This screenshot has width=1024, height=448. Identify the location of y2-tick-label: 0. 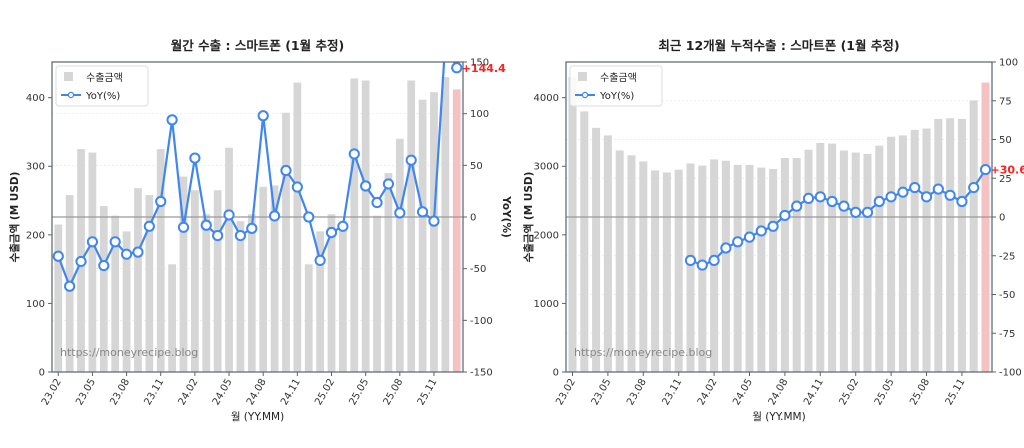
(1002, 218).